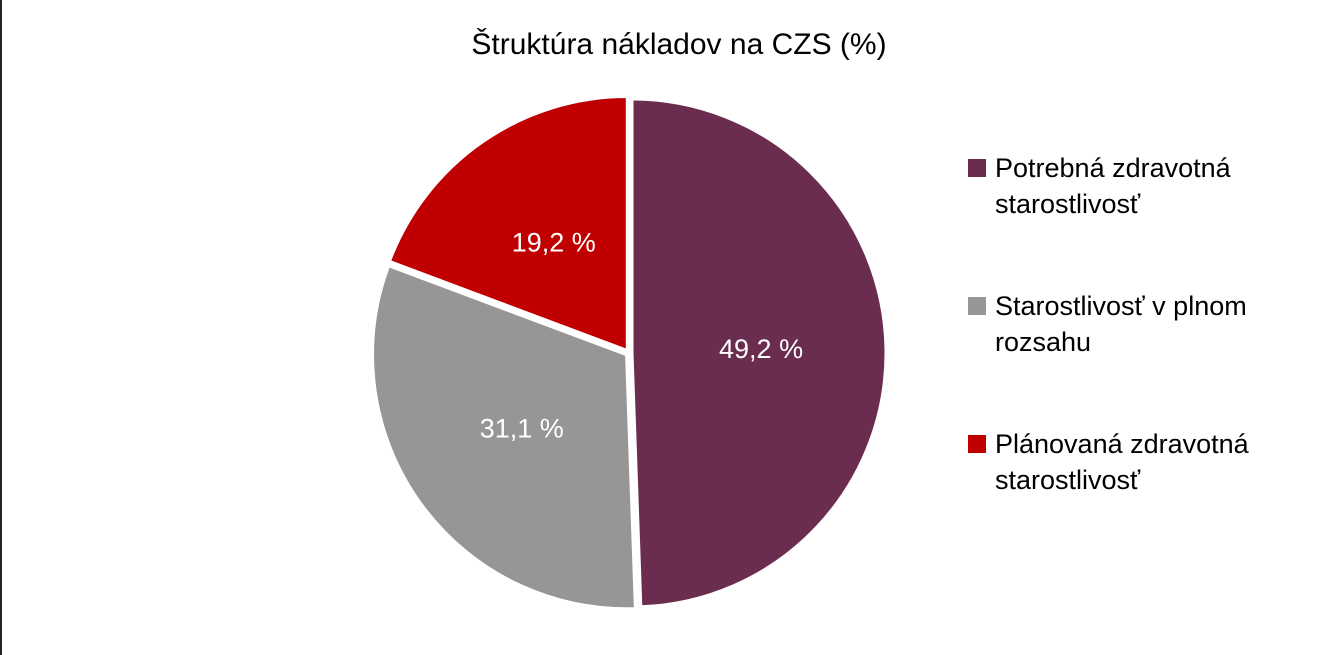 Image resolution: width=1341 pixels, height=655 pixels. Describe the element at coordinates (554, 243) in the screenshot. I see `data-label: 19,2 %` at that location.